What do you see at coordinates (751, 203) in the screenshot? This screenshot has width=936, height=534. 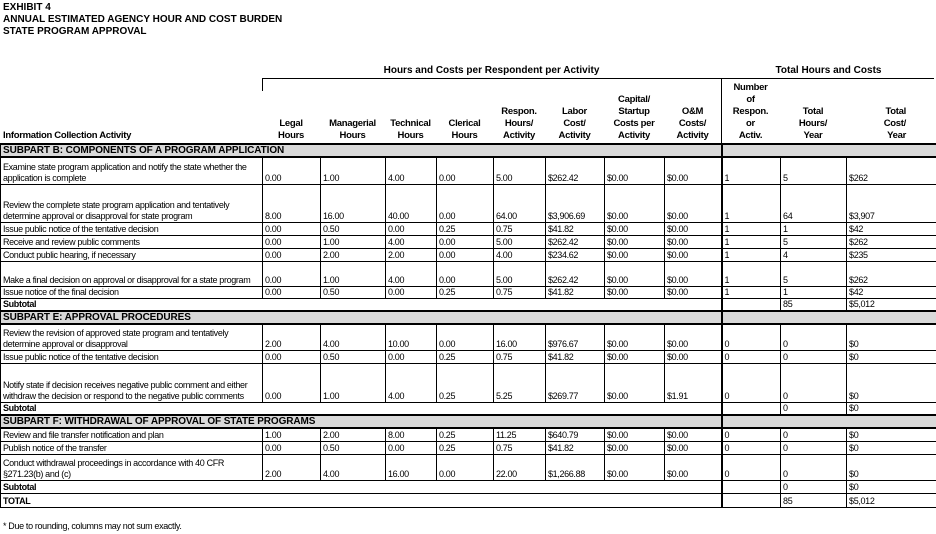 I see `value-cell: 1` at bounding box center [751, 203].